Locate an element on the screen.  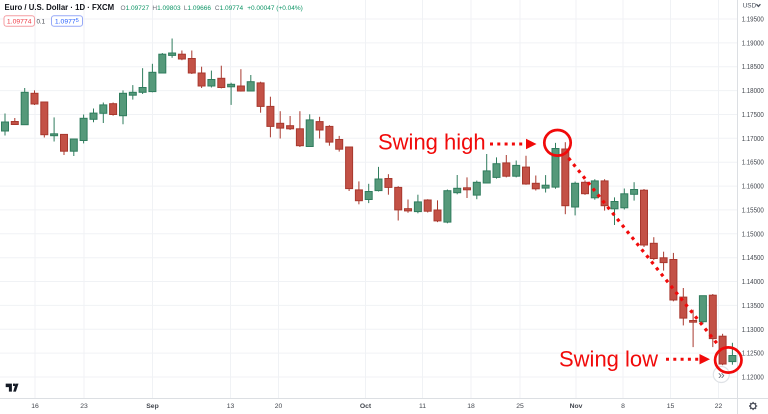
svg-text: C1.09774 is located at coordinates (229, 8).